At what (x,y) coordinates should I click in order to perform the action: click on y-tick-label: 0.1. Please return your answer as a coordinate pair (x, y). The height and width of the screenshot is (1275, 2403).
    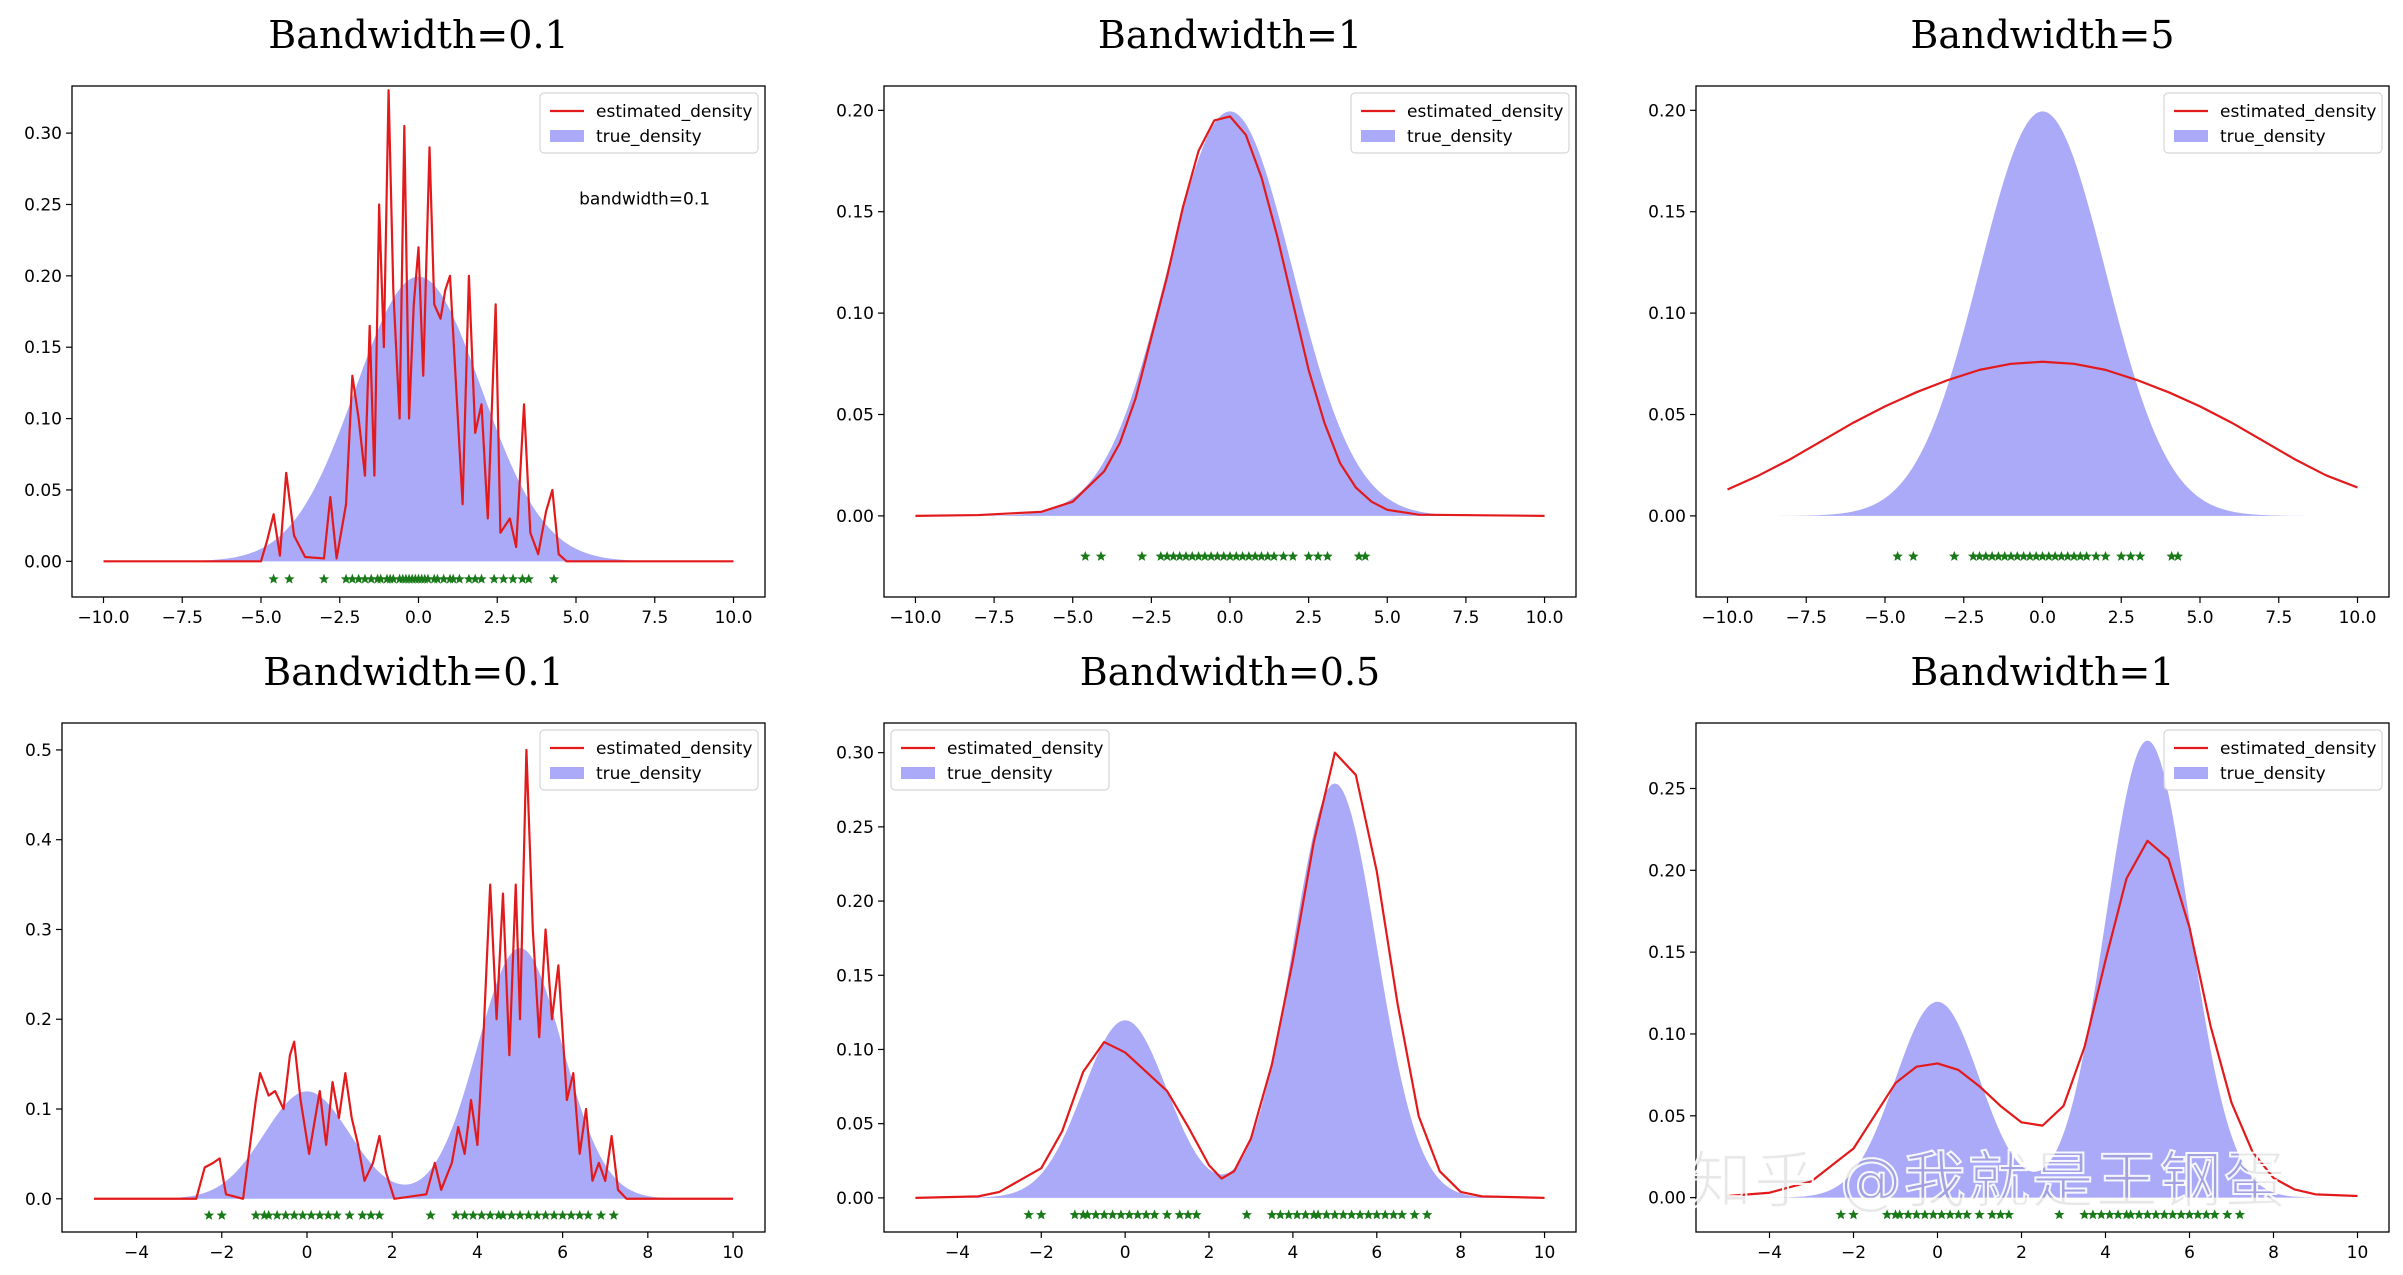
    Looking at the image, I should click on (38, 1110).